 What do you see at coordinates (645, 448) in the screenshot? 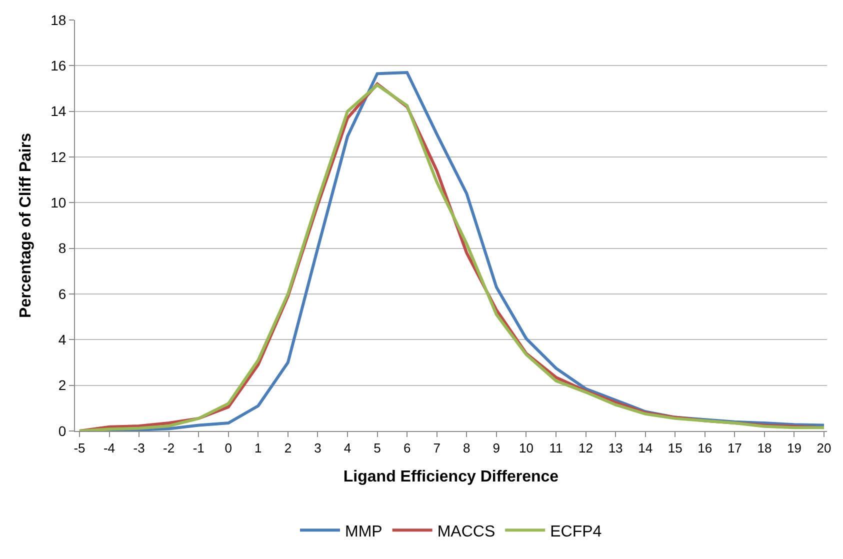
I see `x-tick-label: 14` at bounding box center [645, 448].